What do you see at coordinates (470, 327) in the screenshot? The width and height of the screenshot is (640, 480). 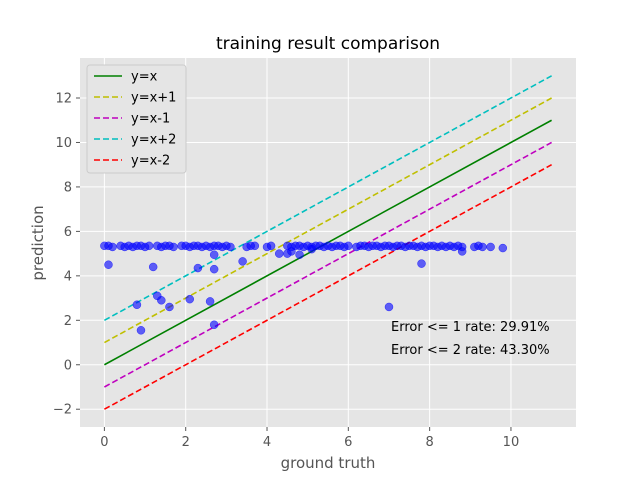 I see `annotation-error-1: Error <= 1 rate: 29.91%` at bounding box center [470, 327].